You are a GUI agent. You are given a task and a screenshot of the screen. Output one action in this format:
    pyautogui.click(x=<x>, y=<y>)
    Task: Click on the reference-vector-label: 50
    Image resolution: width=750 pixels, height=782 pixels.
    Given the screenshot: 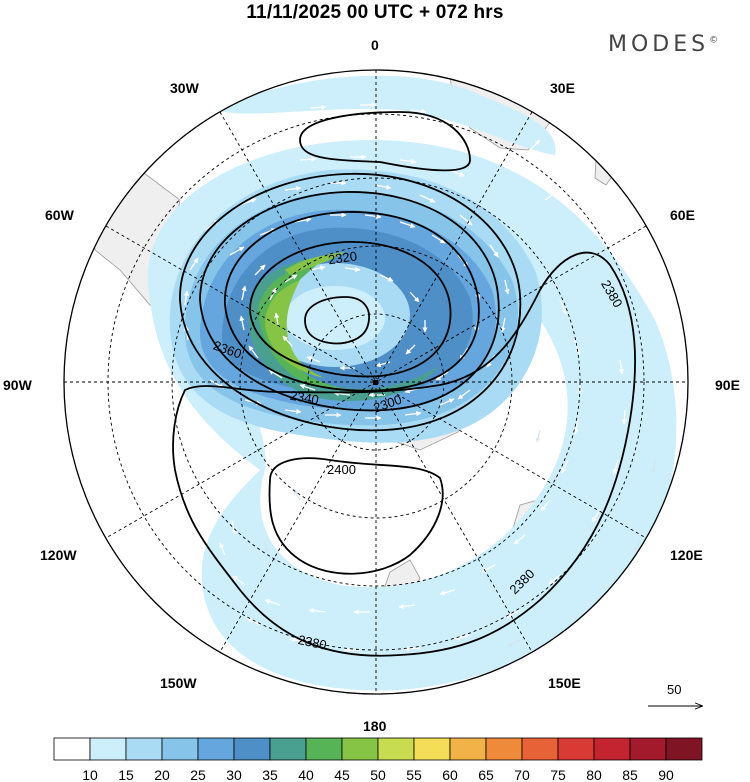 What is the action you would take?
    pyautogui.click(x=674, y=689)
    